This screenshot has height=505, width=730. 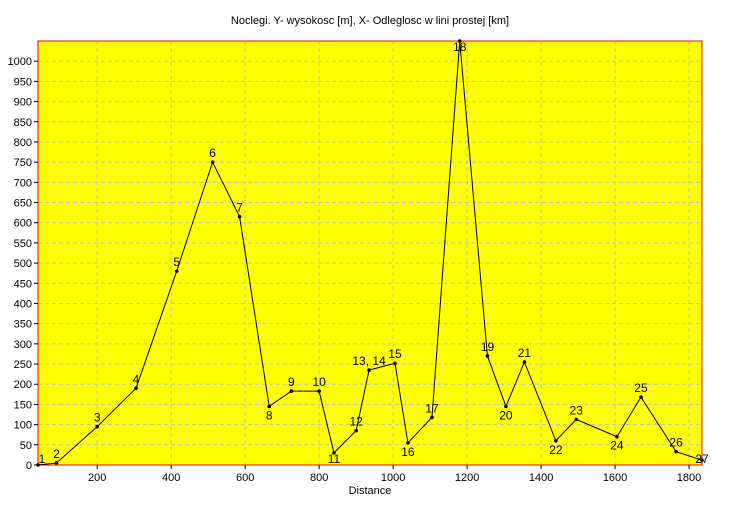 What do you see at coordinates (97, 478) in the screenshot?
I see `x-tick-label: 200` at bounding box center [97, 478].